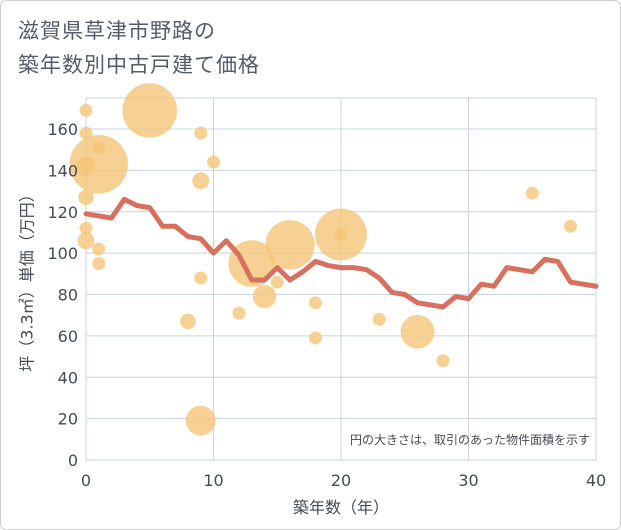 Image resolution: width=621 pixels, height=530 pixels. I want to click on x-tick-label: 40, so click(596, 480).